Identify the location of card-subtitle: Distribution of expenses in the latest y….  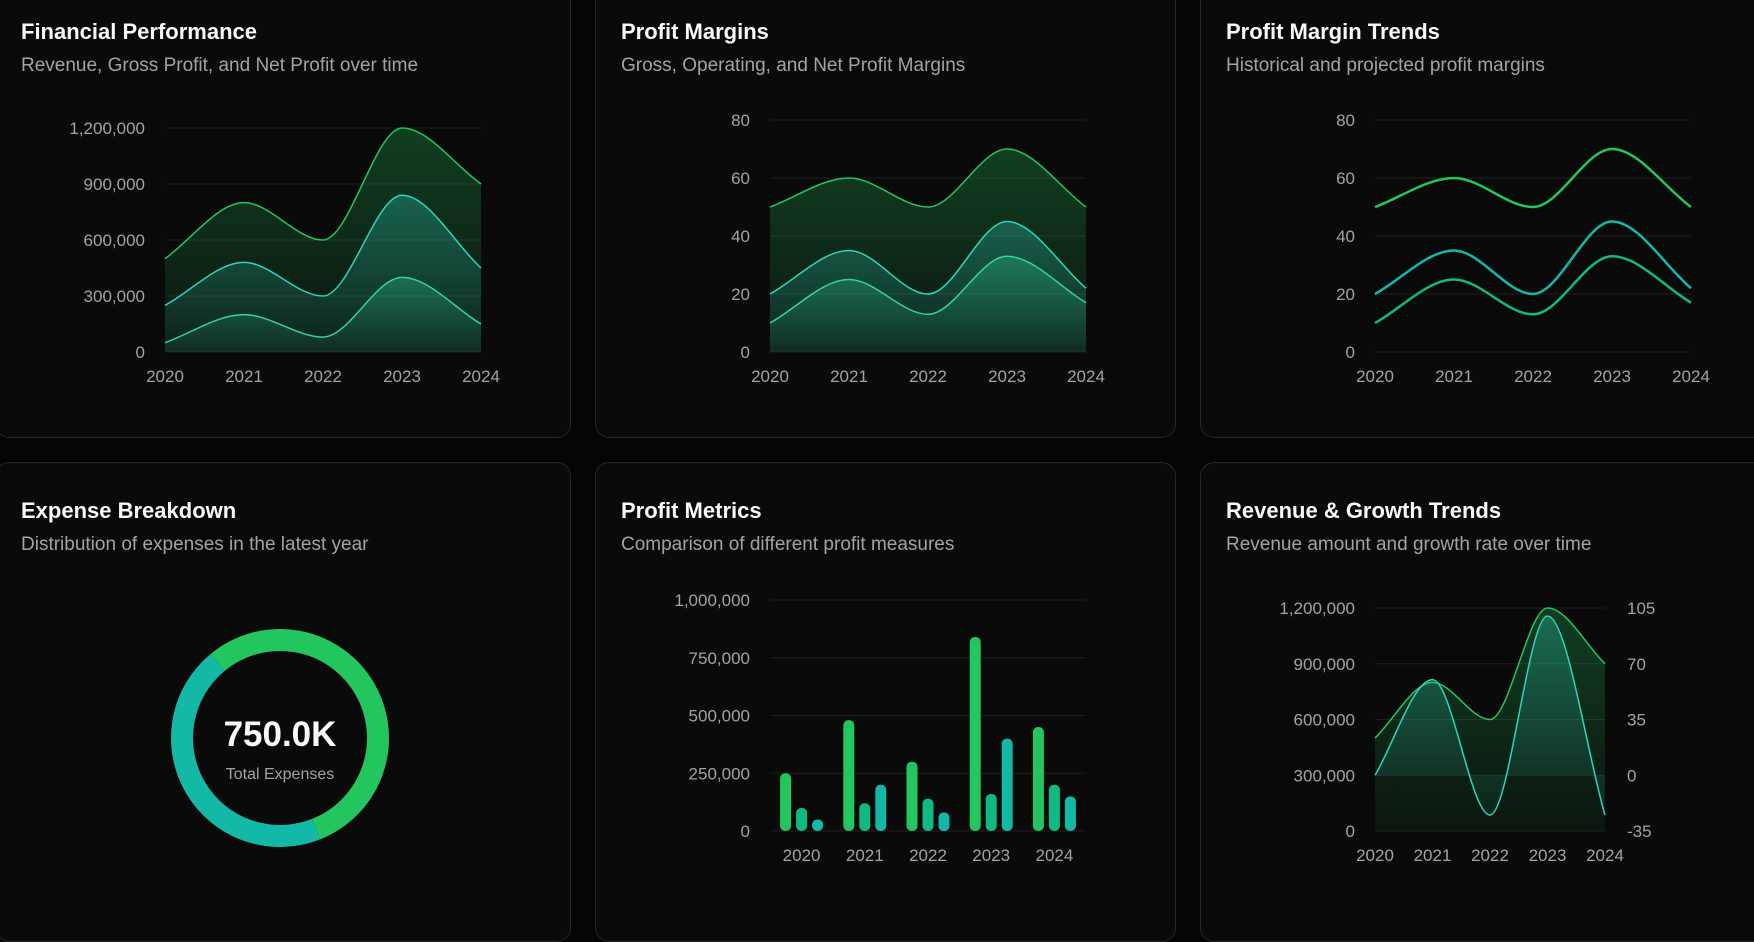
(195, 544).